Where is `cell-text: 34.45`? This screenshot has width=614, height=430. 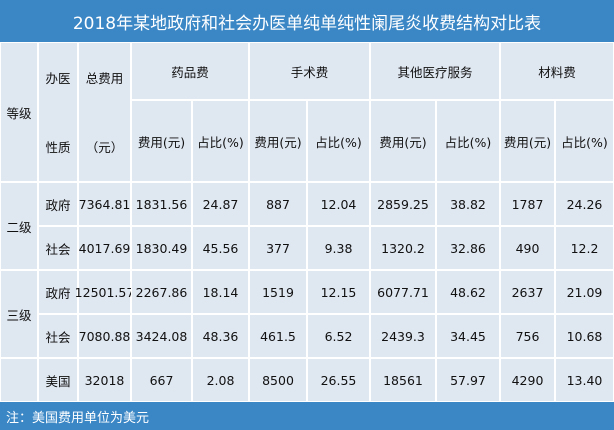 cell-text: 34.45 is located at coordinates (468, 336).